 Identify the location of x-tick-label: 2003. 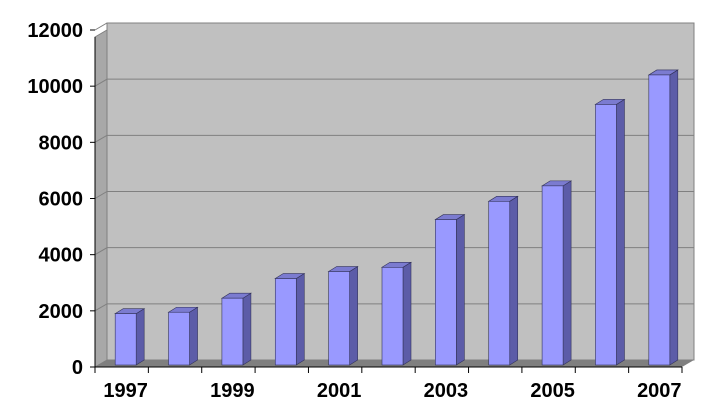
(446, 391).